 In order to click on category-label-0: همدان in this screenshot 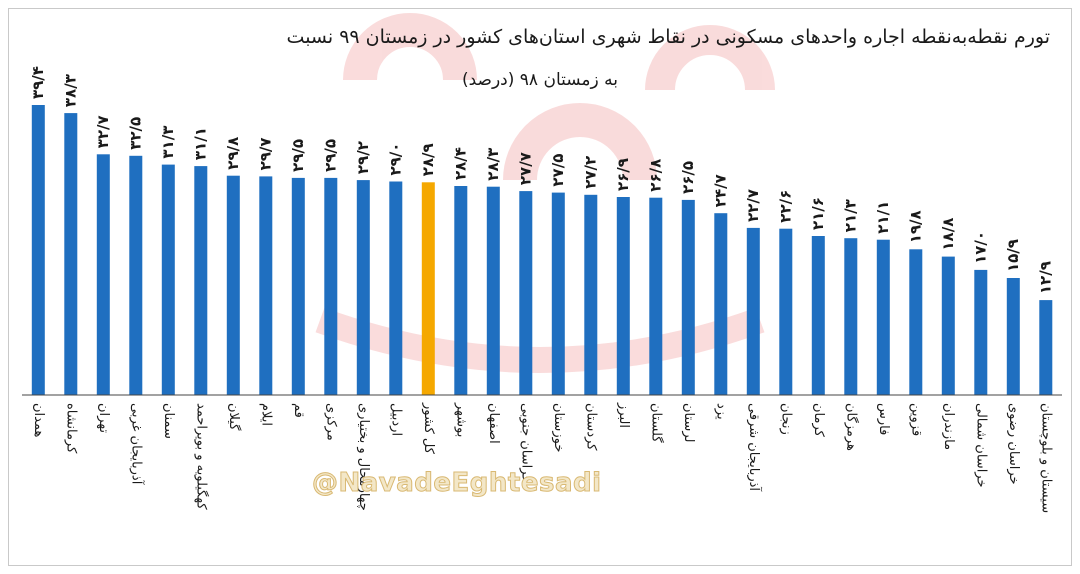, I will do `click(38, 420)`.